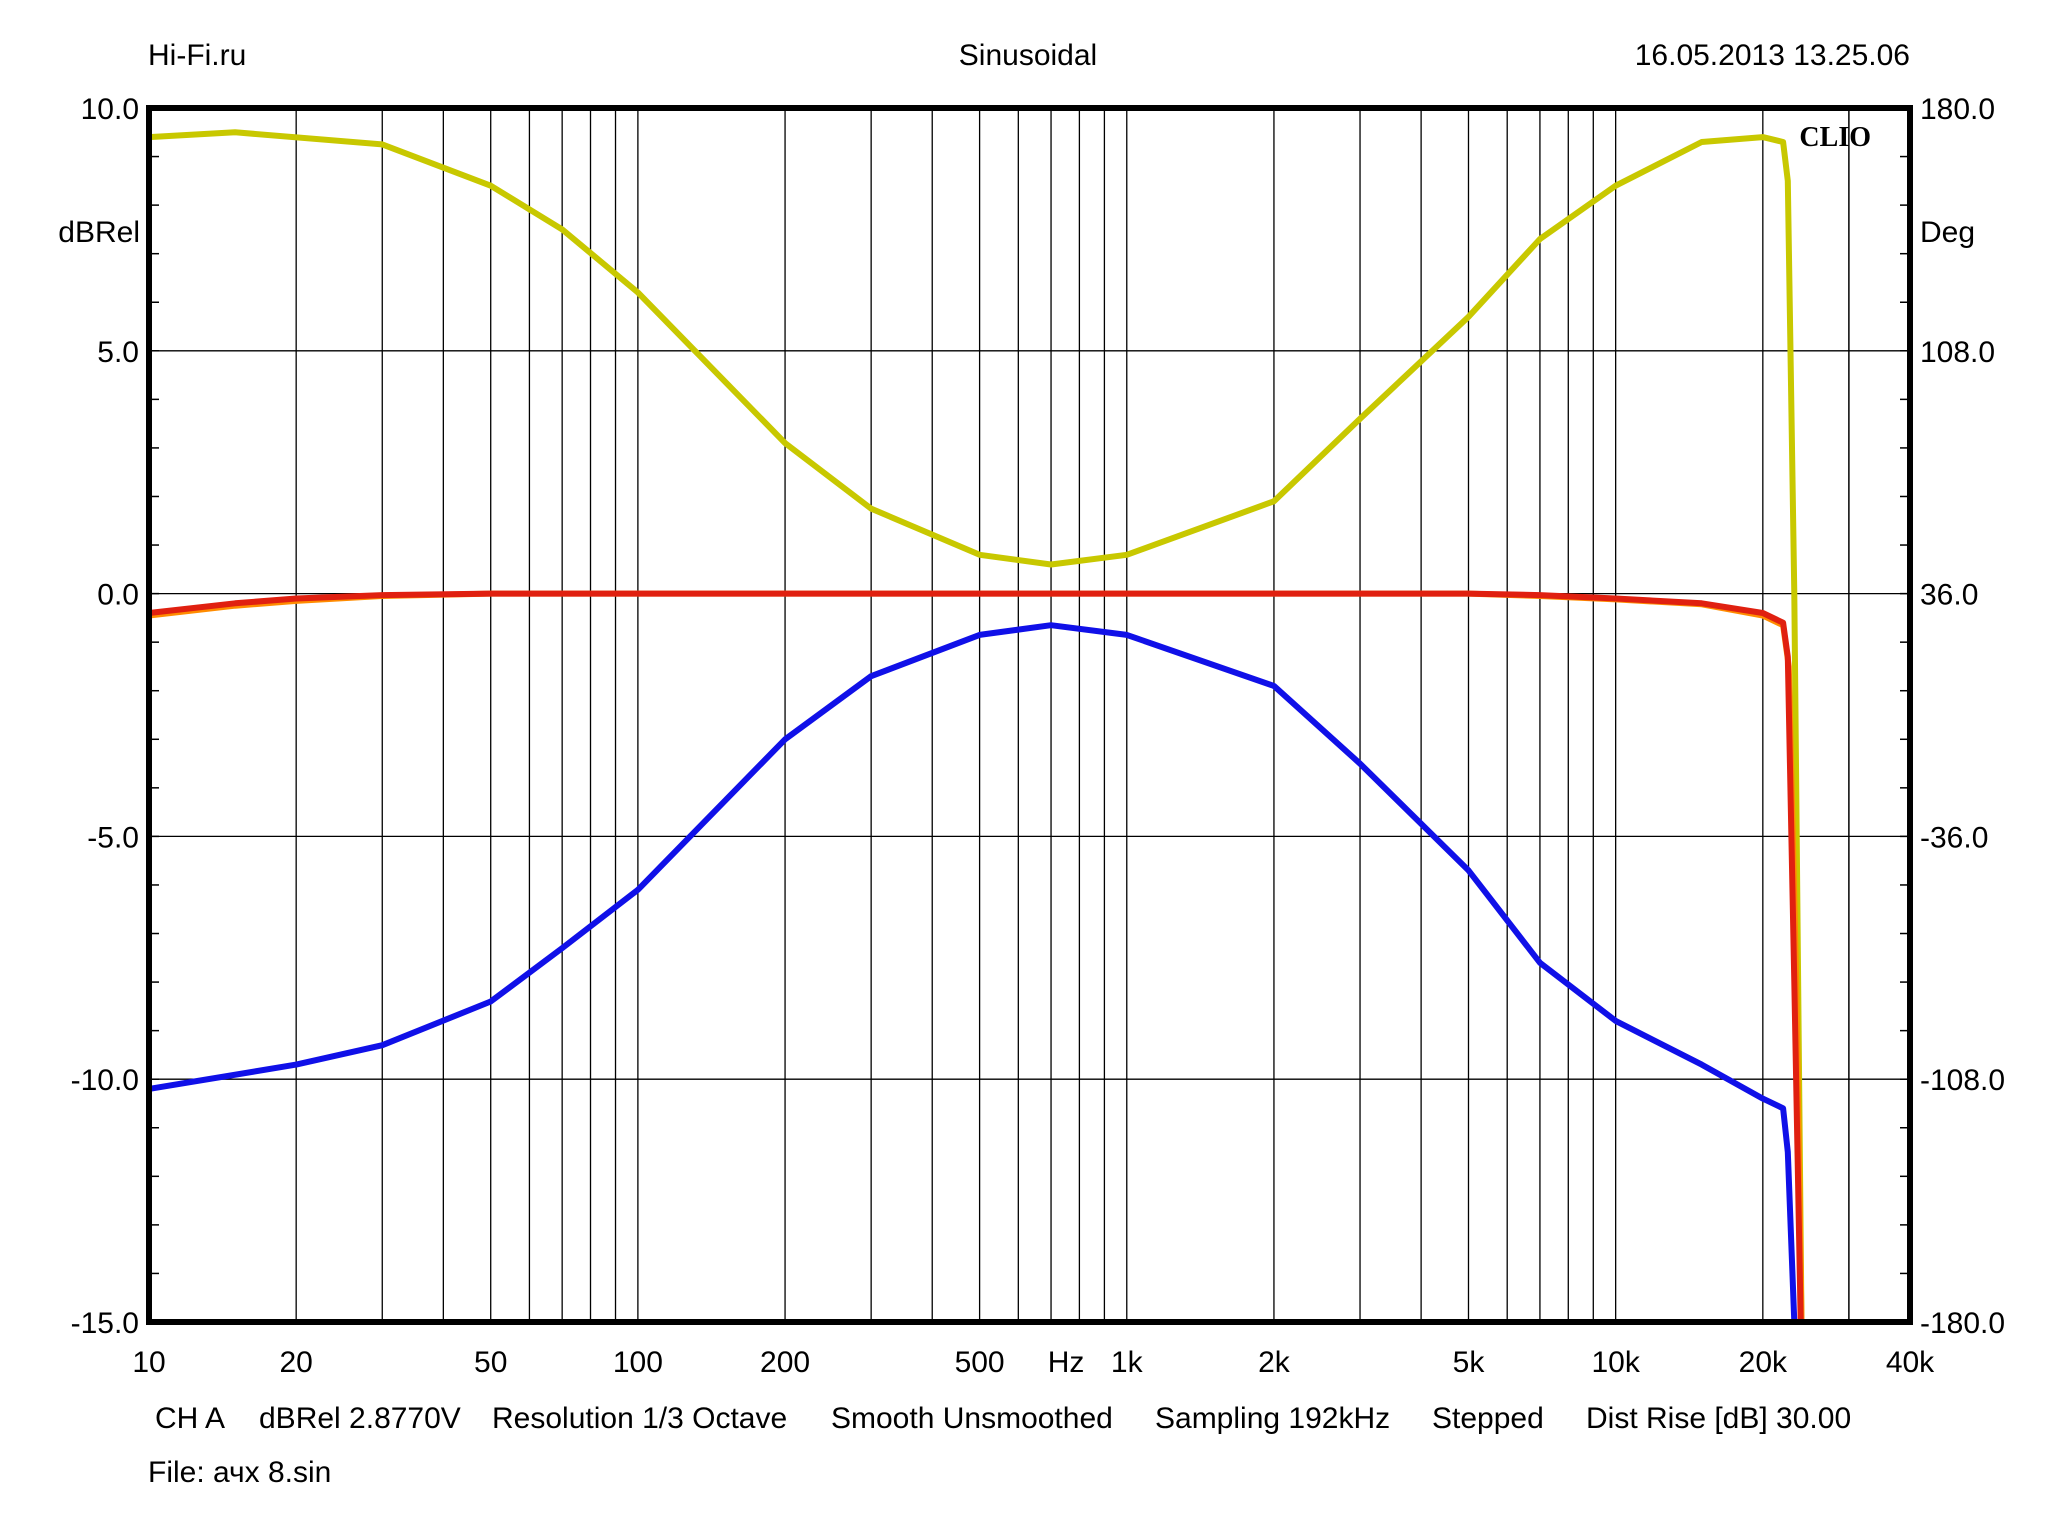  I want to click on y-right-tick-label: -36.0, so click(1954, 837).